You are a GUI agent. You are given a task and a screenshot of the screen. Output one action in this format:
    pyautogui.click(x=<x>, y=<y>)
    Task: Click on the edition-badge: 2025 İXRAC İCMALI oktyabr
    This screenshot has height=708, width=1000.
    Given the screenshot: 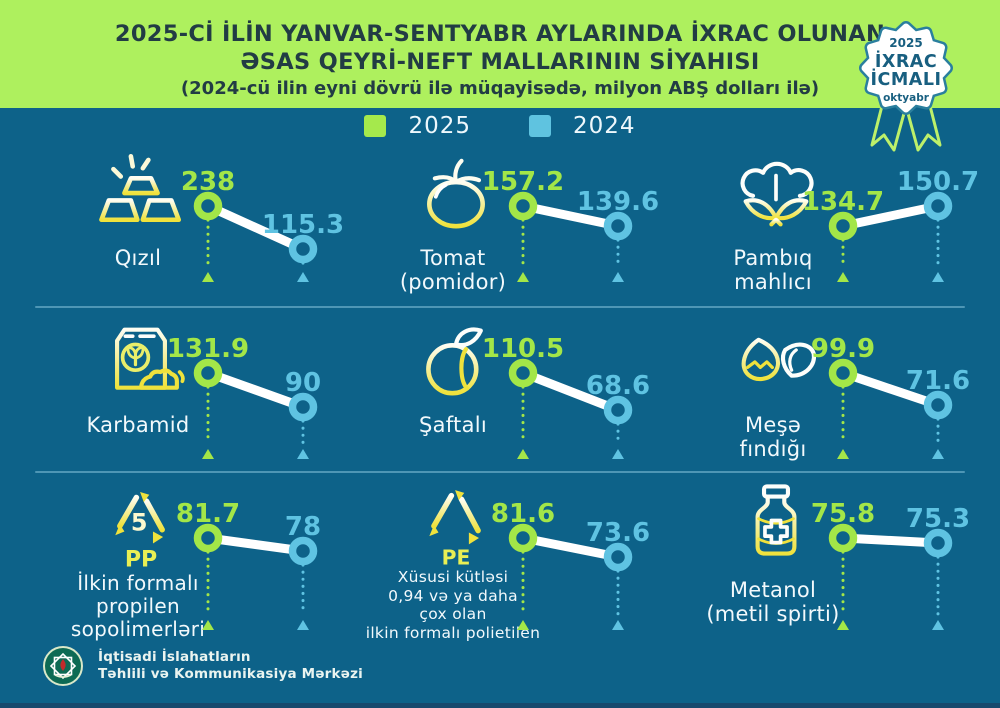 What is the action you would take?
    pyautogui.click(x=906, y=86)
    